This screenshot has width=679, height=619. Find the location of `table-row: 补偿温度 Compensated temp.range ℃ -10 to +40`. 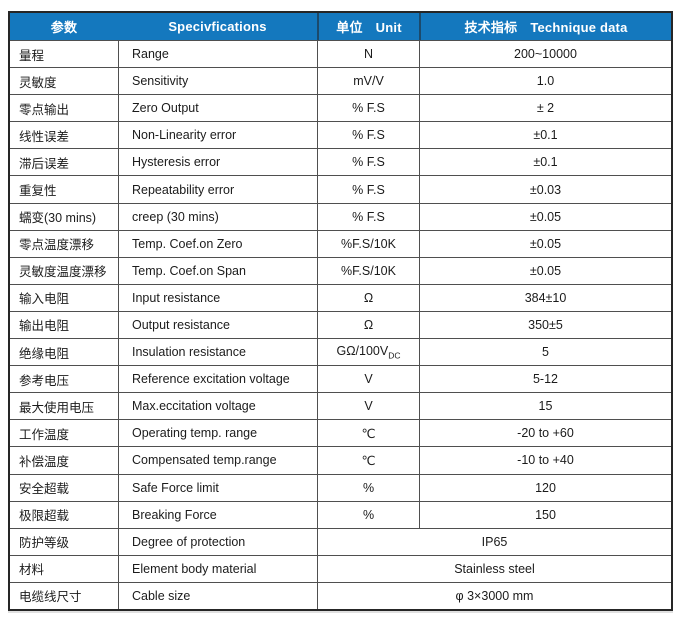

table-row: 补偿温度 Compensated temp.range ℃ -10 to +40 is located at coordinates (340, 460).